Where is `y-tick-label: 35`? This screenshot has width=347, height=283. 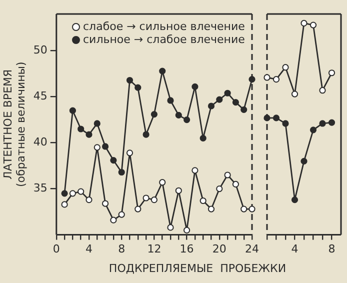
y-tick-label: 35 is located at coordinates (40, 188).